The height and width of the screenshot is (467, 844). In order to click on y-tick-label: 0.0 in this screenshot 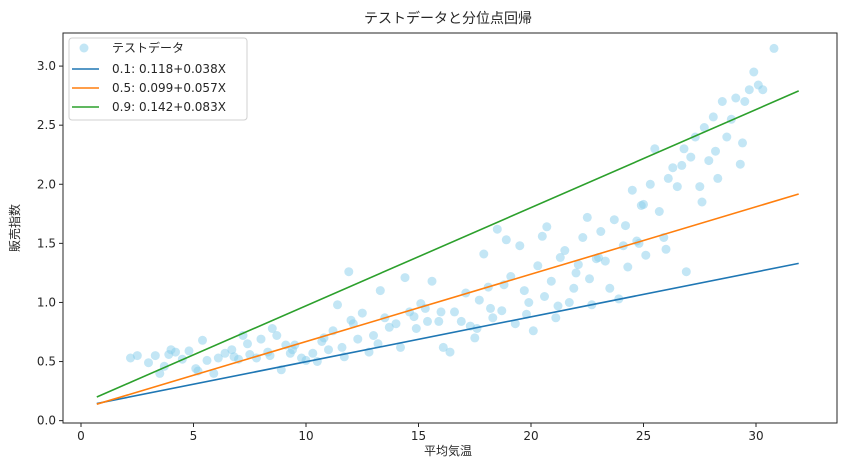, I will do `click(46, 421)`.